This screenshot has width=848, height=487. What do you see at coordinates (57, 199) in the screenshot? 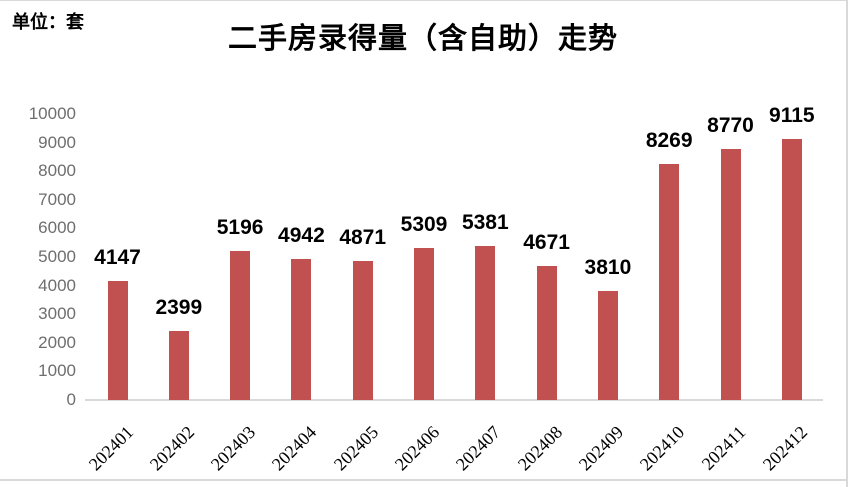
I see `y-axis-tick-label: 7000` at bounding box center [57, 199].